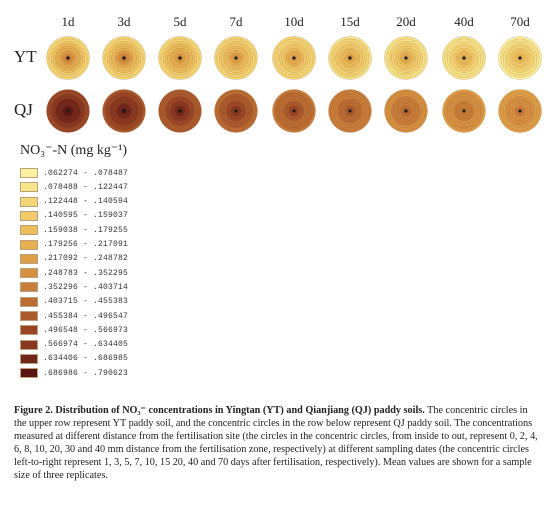 The height and width of the screenshot is (512, 554). Describe the element at coordinates (74, 150) in the screenshot. I see `legend-title: NO₃⁻-N (mg kg⁻¹)` at that location.